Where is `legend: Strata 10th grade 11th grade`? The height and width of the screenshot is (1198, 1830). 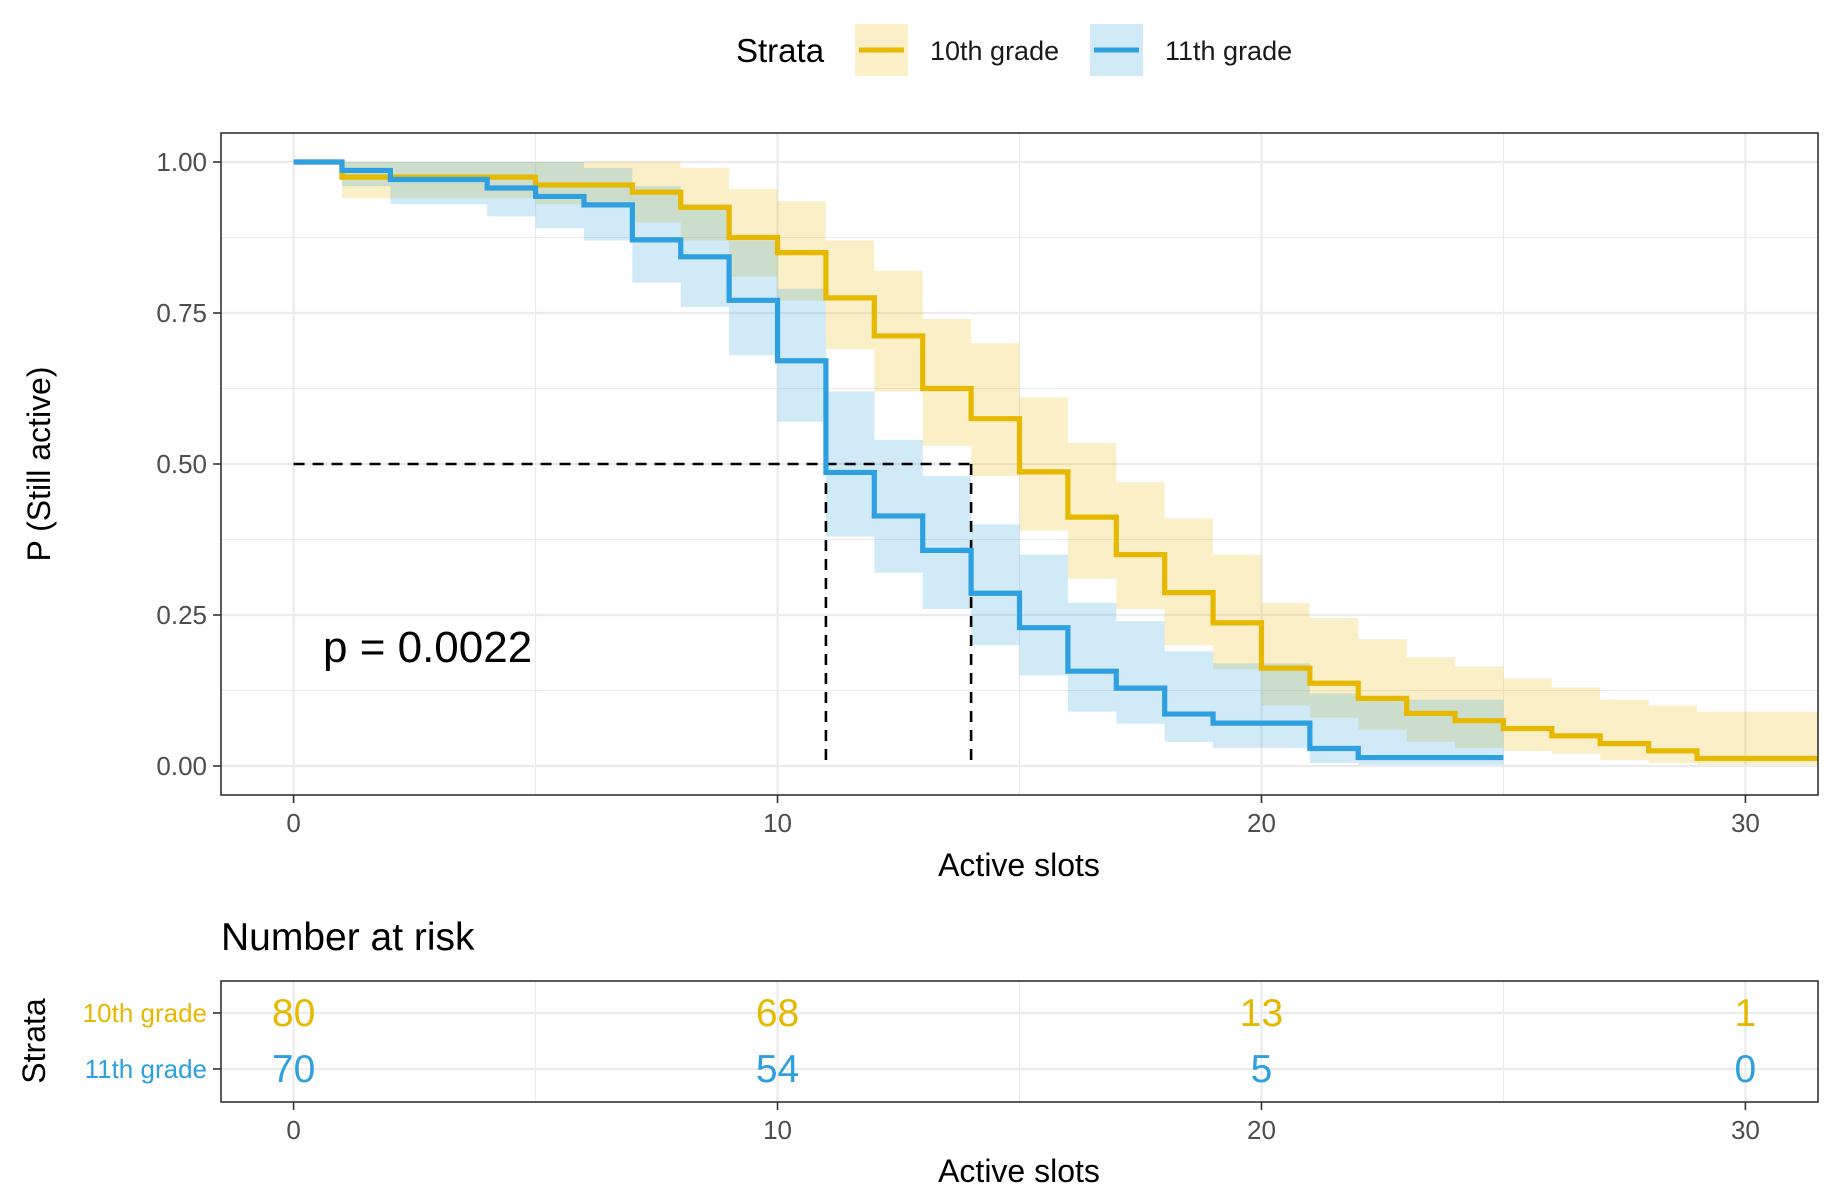 legend: Strata 10th grade 11th grade is located at coordinates (1014, 50).